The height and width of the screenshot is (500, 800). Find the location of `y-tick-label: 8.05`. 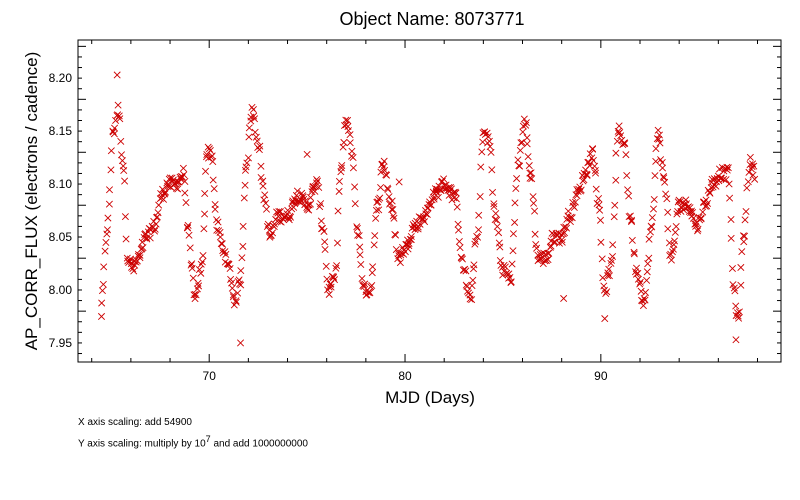

y-tick-label: 8.05 is located at coordinates (61, 237).